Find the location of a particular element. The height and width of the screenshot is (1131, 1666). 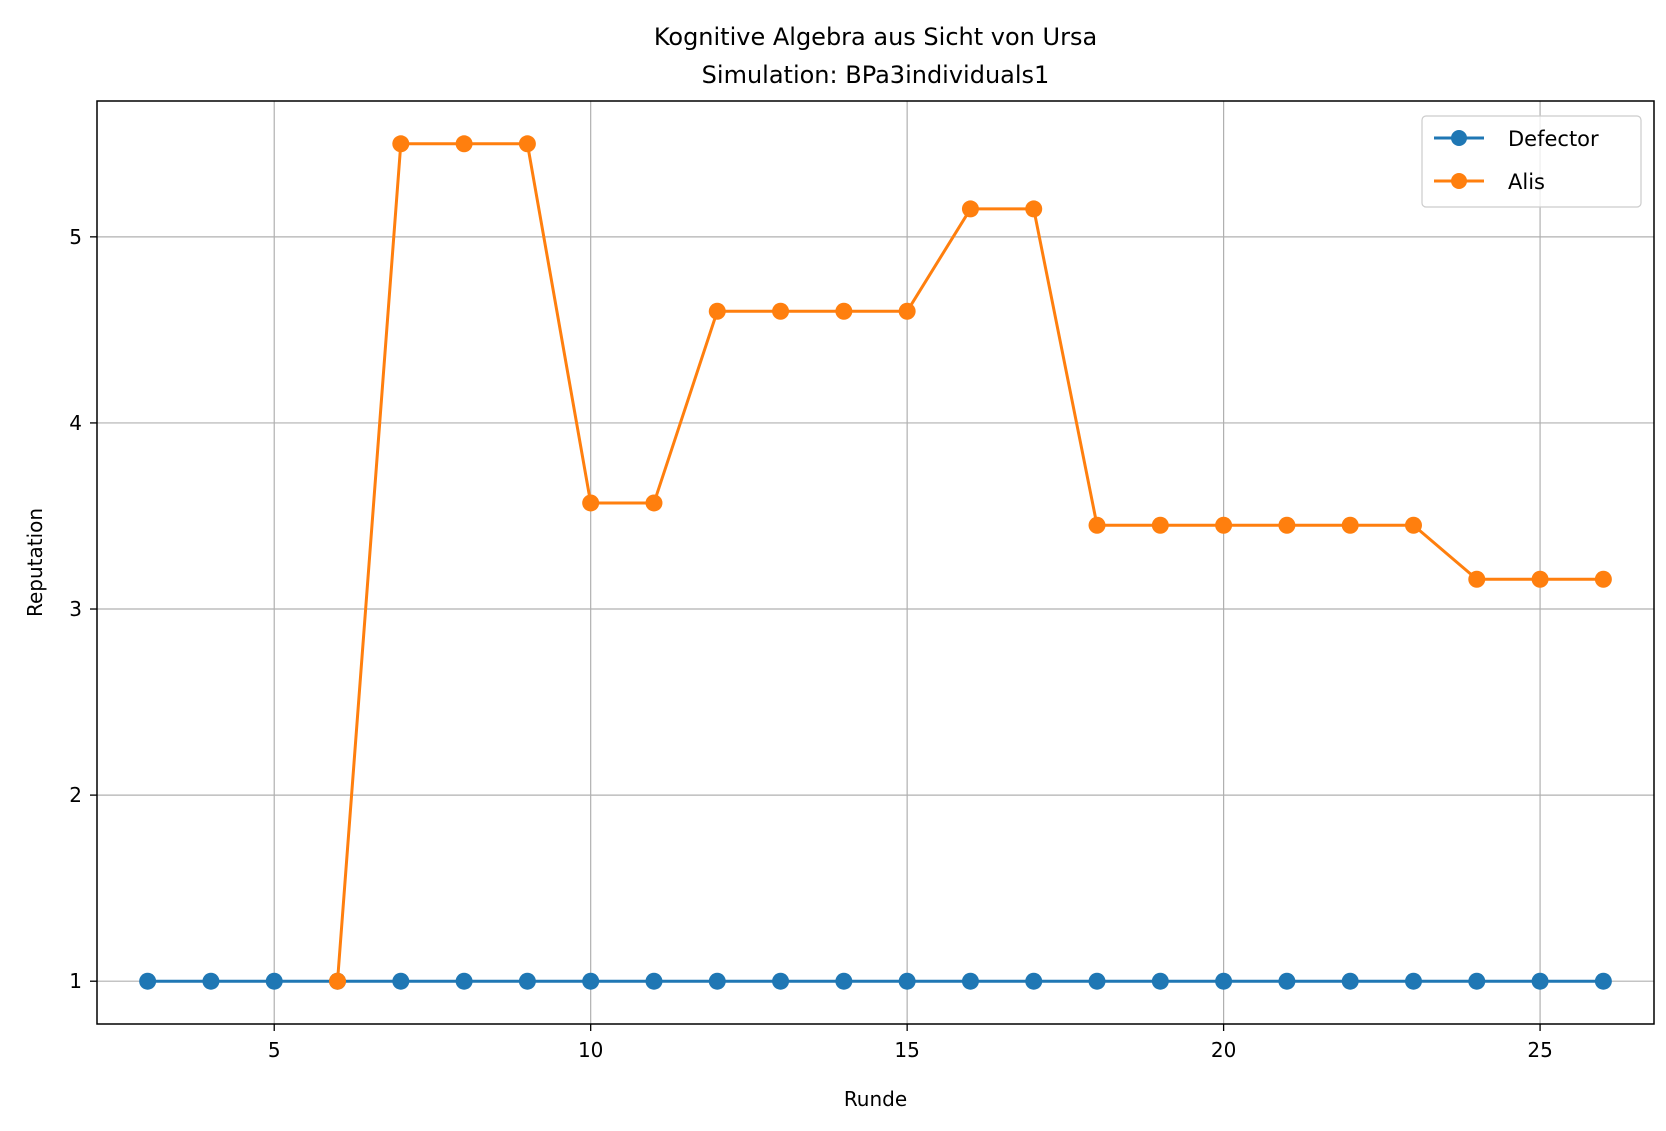

chart-title: Kognitive Algebra aus Sicht von Ursa is located at coordinates (875, 37).